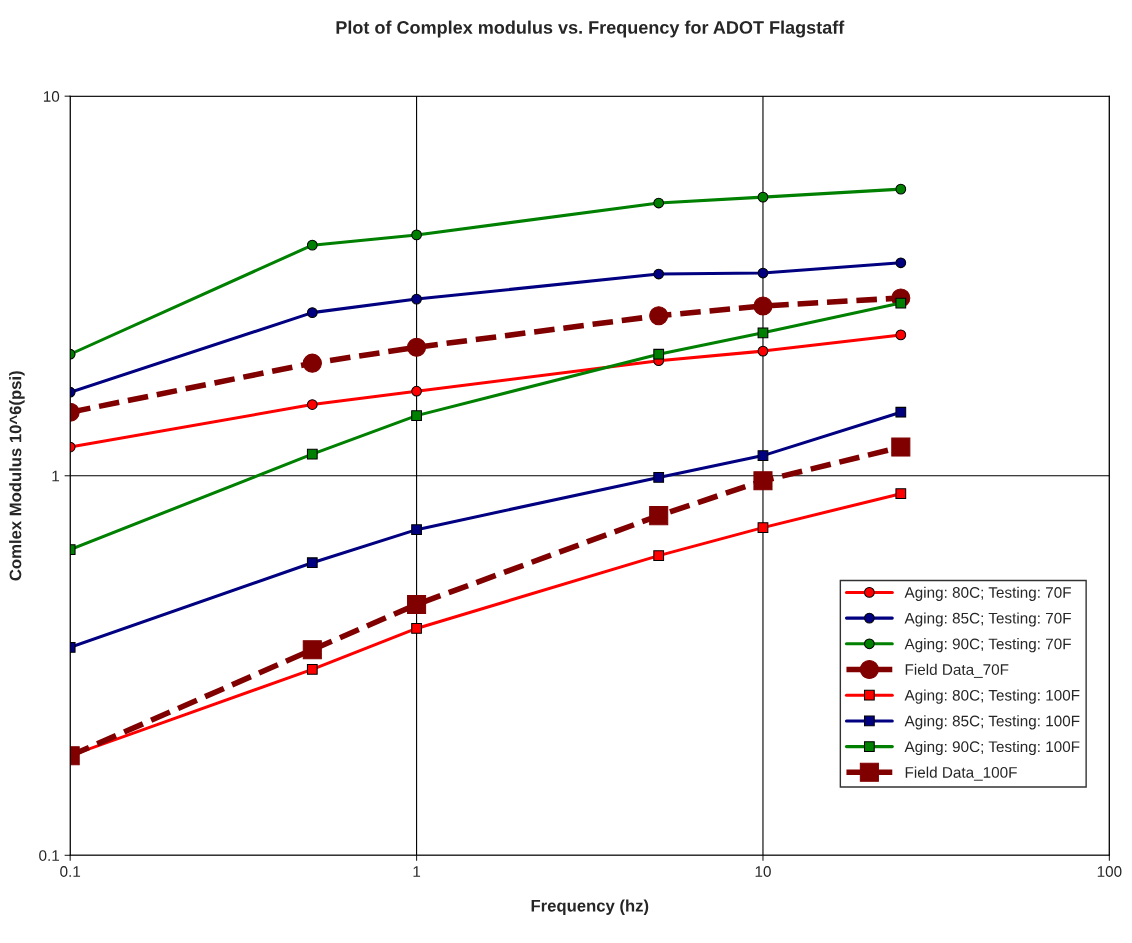  I want to click on legend-label: Aging: 85C; Testing: 100F, so click(992, 722).